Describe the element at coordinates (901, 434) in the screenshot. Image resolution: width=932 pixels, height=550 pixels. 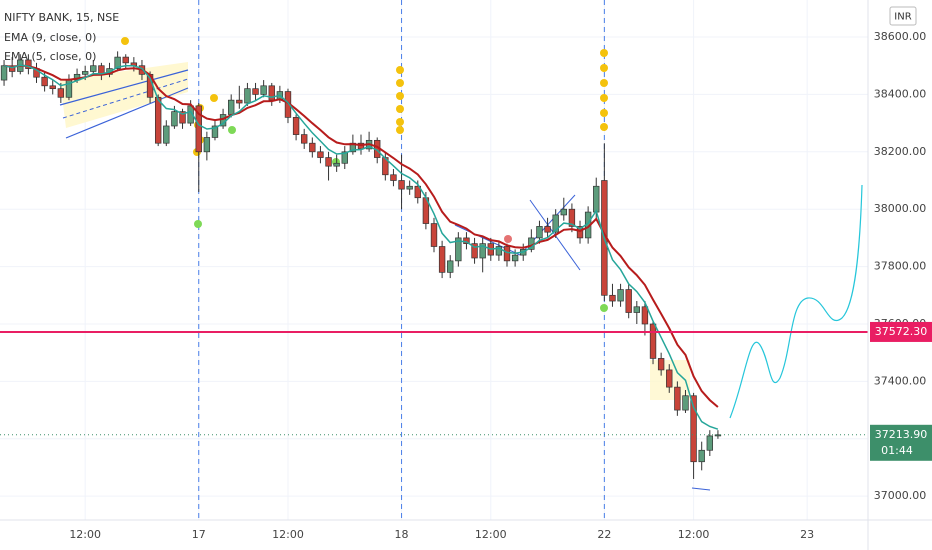
I see `last-price-label: 37213.90` at that location.